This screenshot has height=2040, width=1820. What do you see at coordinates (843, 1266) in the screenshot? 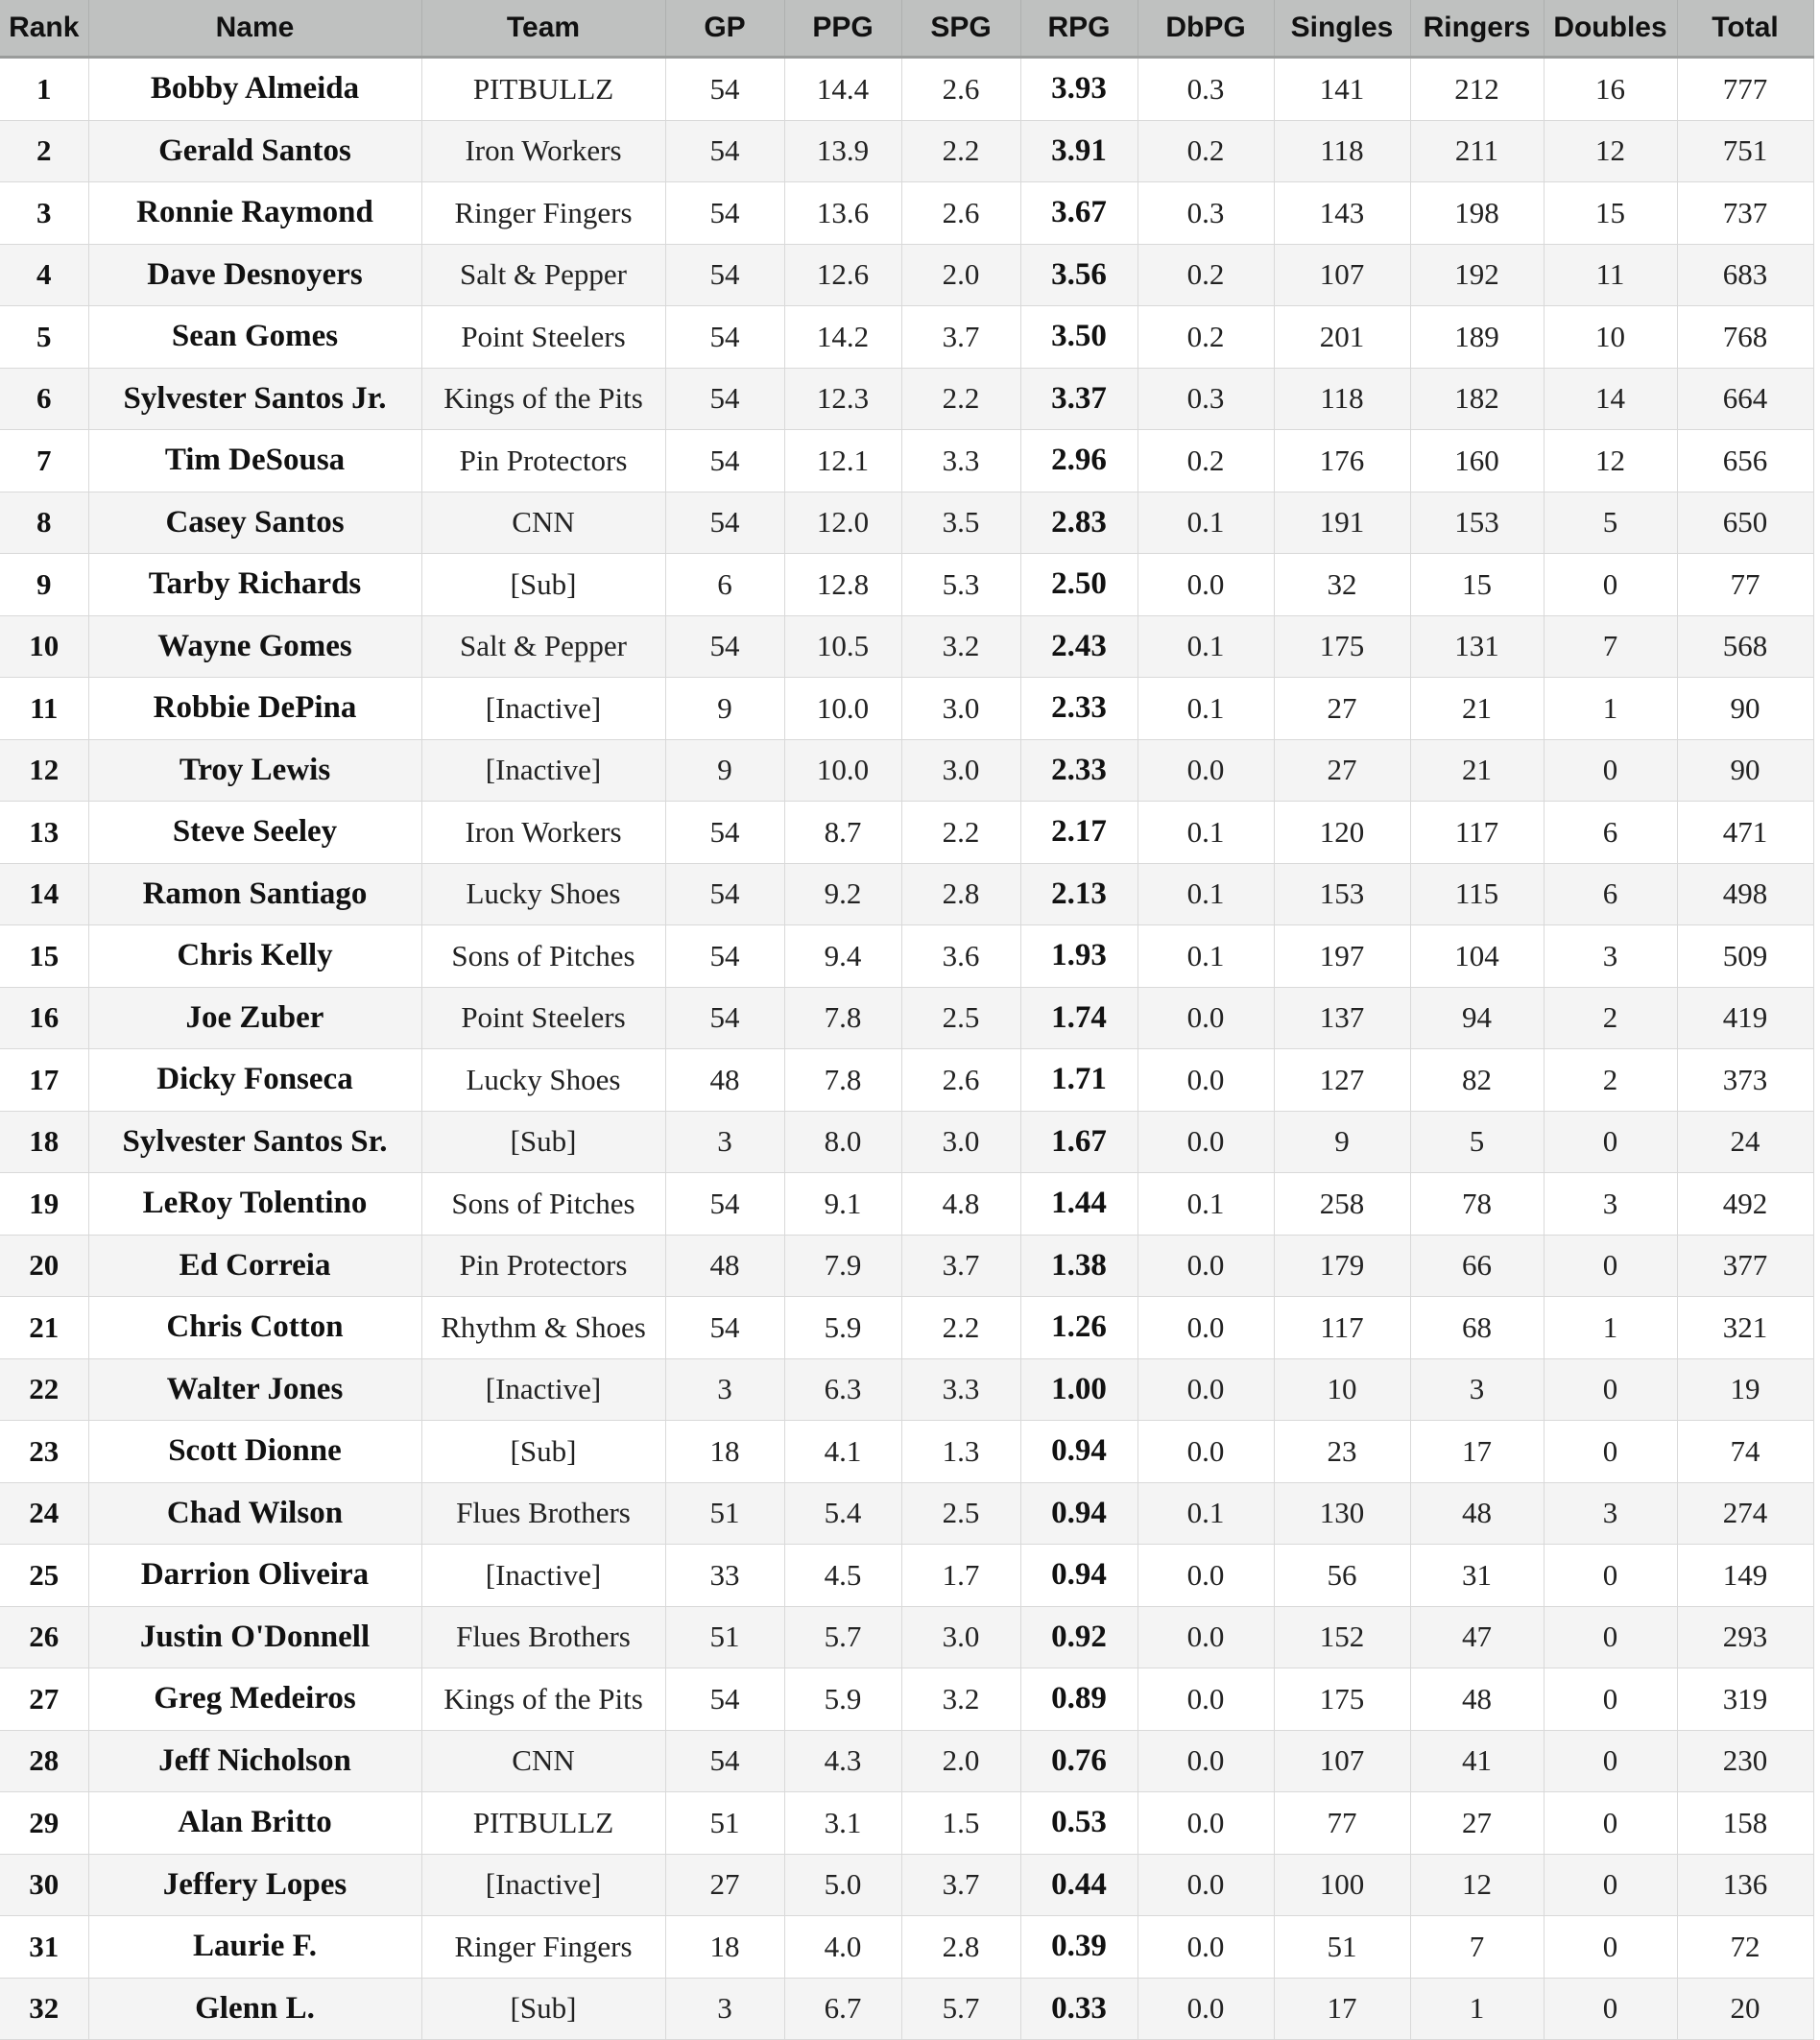
I see `cell-ppg: 7.9` at bounding box center [843, 1266].